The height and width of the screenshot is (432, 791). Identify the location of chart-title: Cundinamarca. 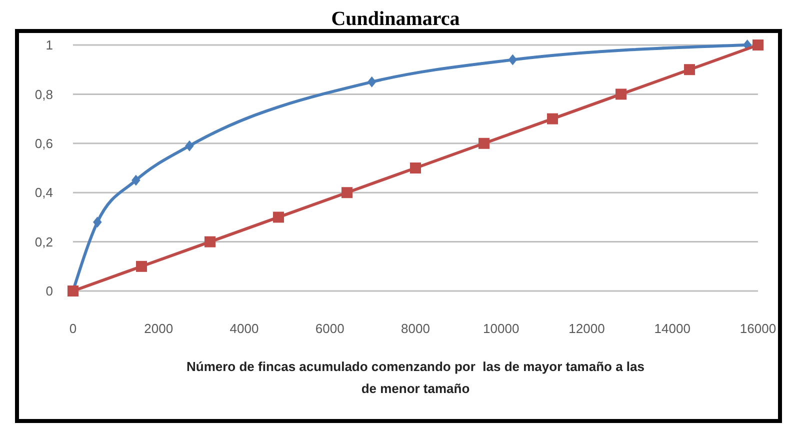
(395, 19).